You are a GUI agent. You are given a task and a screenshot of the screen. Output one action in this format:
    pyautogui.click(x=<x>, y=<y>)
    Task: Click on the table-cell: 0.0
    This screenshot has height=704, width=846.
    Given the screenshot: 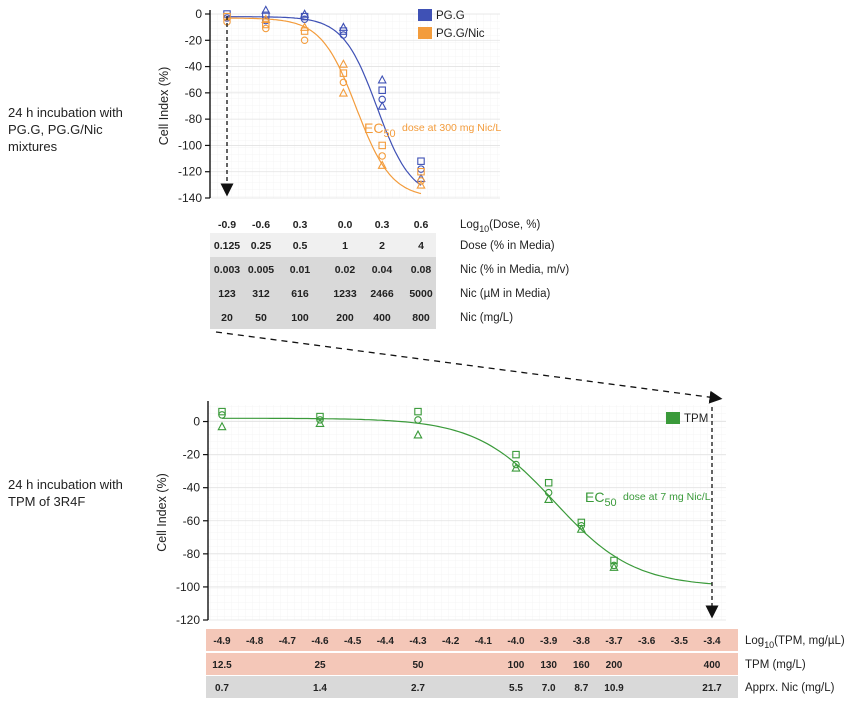 What is the action you would take?
    pyautogui.click(x=345, y=225)
    